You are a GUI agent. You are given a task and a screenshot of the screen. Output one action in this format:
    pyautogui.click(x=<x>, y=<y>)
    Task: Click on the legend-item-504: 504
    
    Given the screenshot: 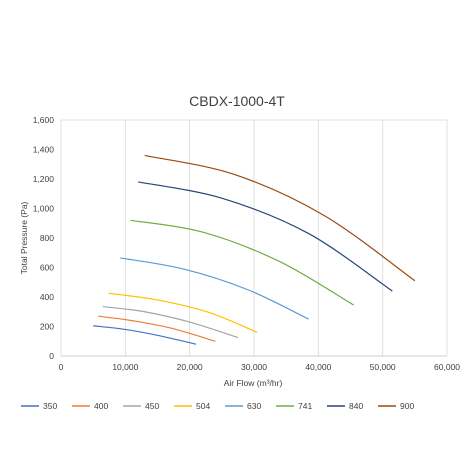 What is the action you would take?
    pyautogui.click(x=192, y=406)
    